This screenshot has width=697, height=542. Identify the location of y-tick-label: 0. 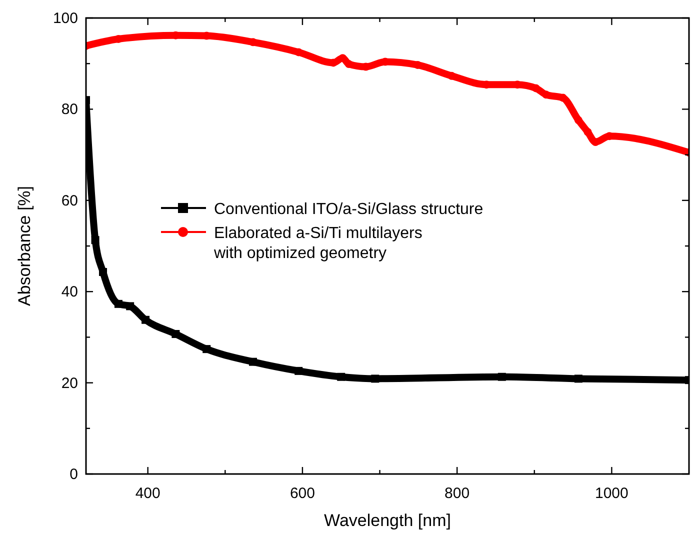
(74, 474).